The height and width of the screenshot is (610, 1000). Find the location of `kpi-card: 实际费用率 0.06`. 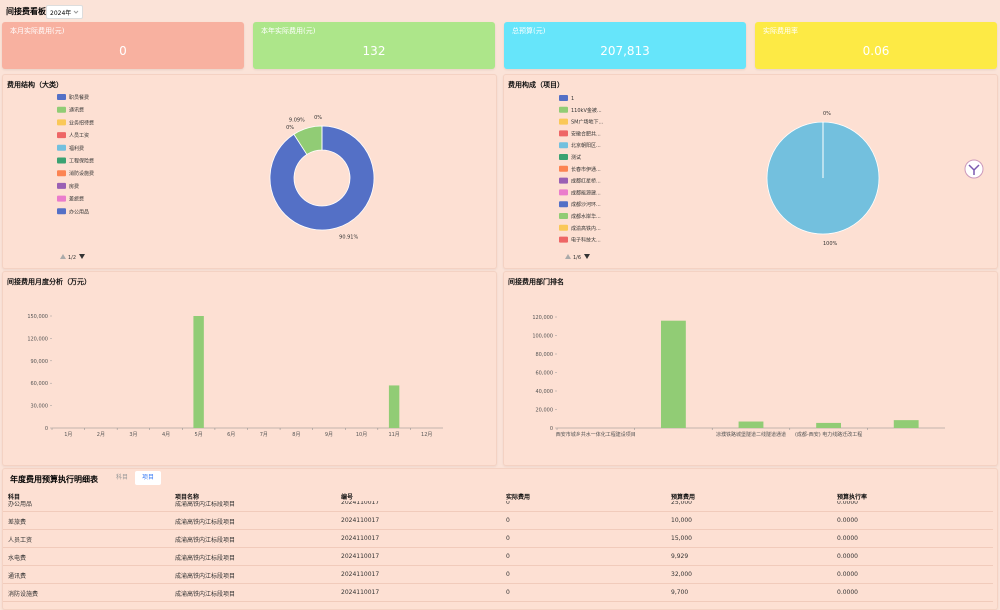

kpi-card: 实际费用率 0.06 is located at coordinates (876, 45).